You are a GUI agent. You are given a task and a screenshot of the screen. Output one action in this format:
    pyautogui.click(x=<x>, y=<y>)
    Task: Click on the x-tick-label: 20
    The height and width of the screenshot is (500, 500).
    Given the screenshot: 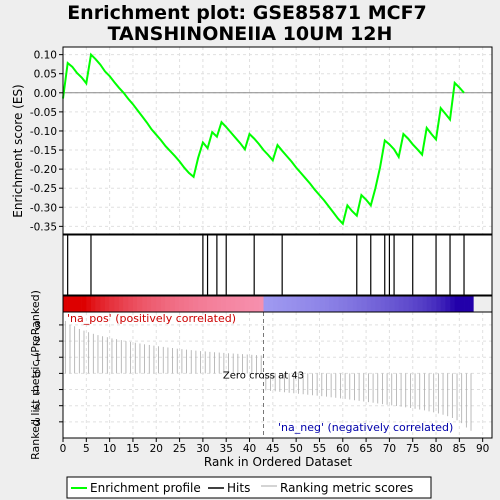 What is the action you would take?
    pyautogui.click(x=156, y=449)
    